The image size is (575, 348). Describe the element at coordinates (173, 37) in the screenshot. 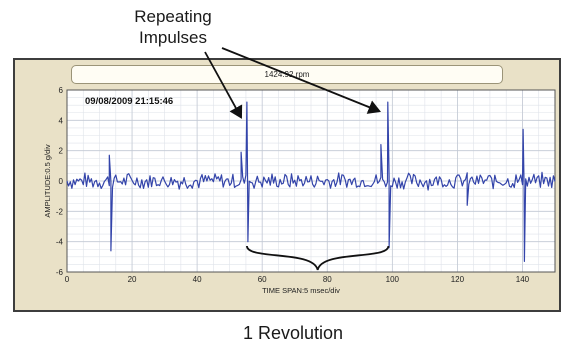

I see `annotation-line-2: Impulses` at that location.